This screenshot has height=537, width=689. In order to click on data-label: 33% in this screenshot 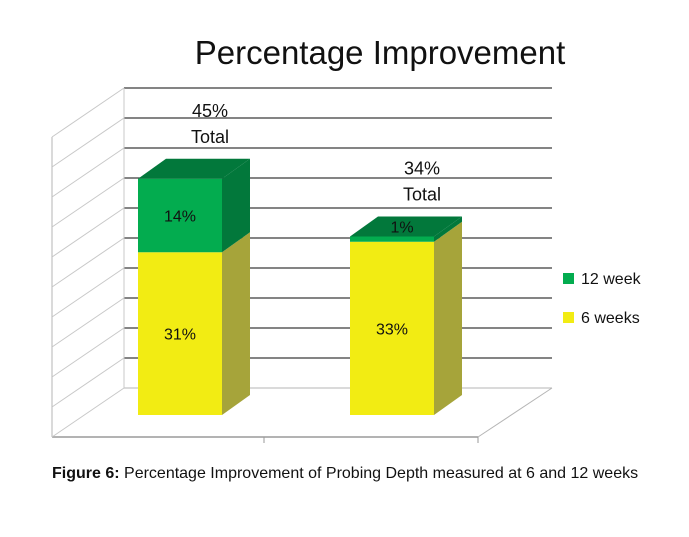, I will do `click(392, 329)`.